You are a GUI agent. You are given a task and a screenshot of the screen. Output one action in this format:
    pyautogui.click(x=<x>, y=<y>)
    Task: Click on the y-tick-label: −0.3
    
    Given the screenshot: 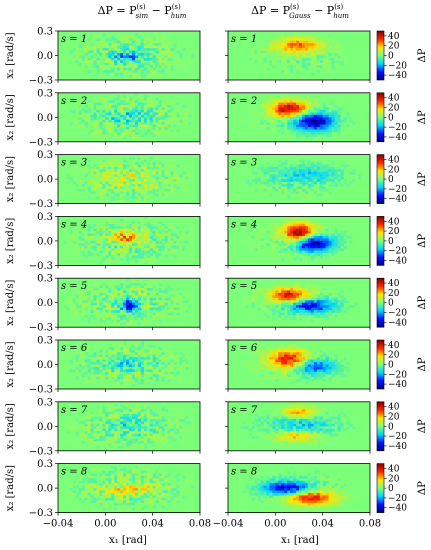 What is the action you would take?
    pyautogui.click(x=41, y=266)
    